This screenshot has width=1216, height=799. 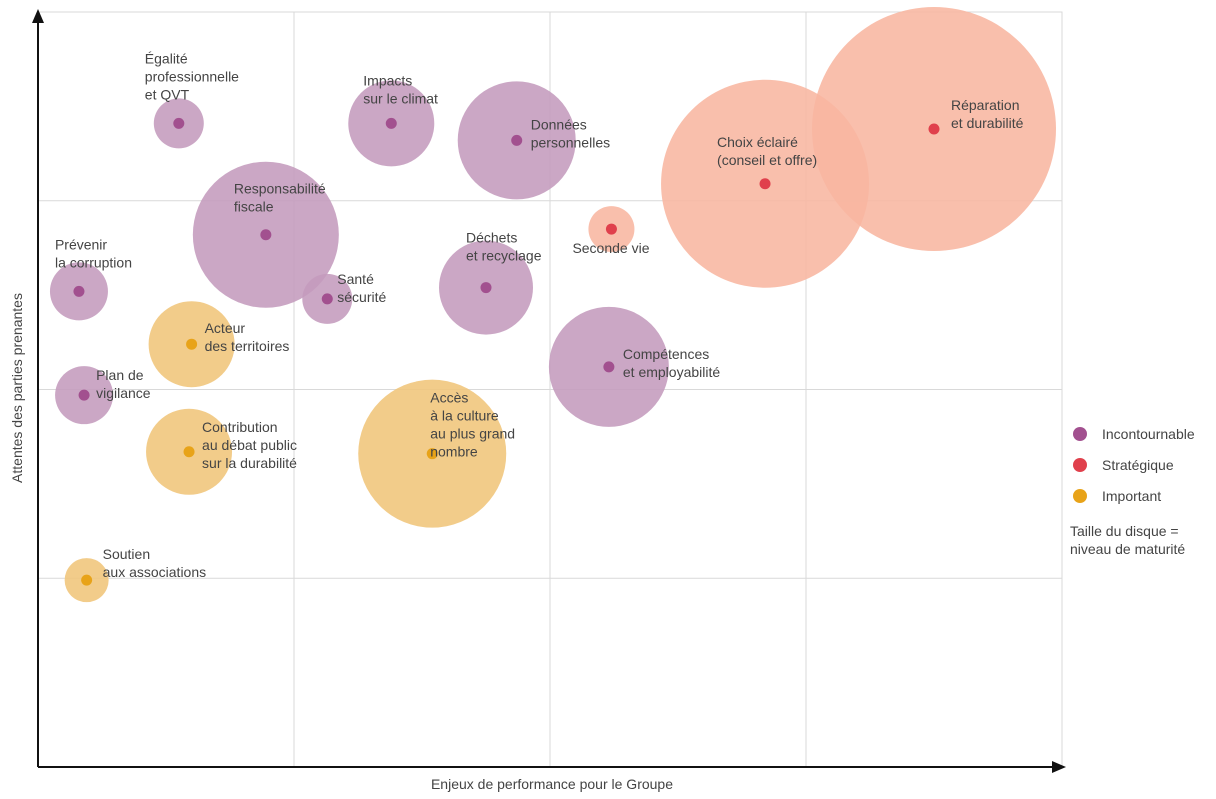 What do you see at coordinates (472, 425) in the screenshot?
I see `important-label-3: Accès à la culture au plus grand nombre` at bounding box center [472, 425].